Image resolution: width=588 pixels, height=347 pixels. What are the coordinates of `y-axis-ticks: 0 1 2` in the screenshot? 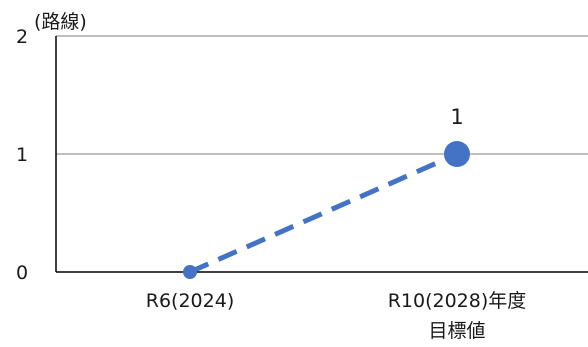 It's located at (22, 155).